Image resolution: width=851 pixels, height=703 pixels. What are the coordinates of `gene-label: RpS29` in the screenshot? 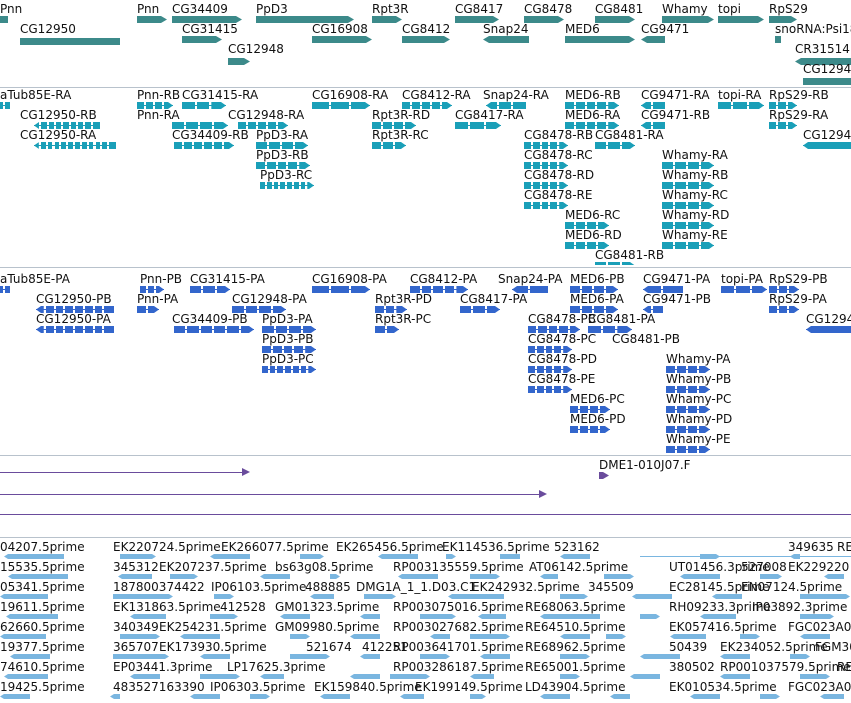 It's located at (788, 9).